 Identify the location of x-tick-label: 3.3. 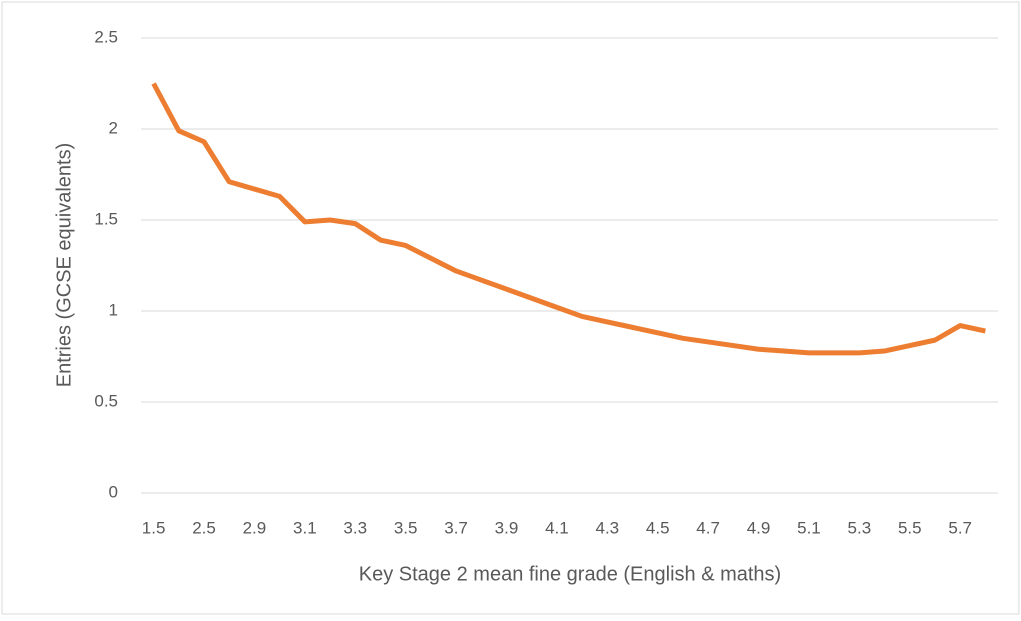
(355, 527).